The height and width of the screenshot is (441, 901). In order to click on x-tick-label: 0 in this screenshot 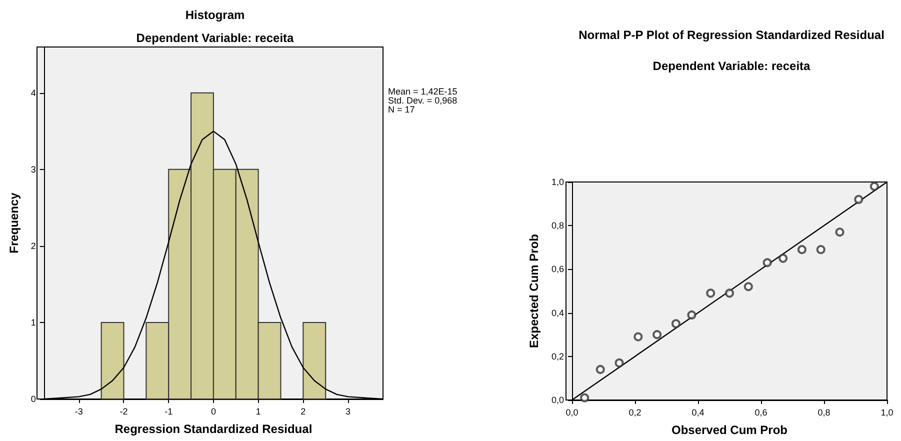, I will do `click(213, 411)`.